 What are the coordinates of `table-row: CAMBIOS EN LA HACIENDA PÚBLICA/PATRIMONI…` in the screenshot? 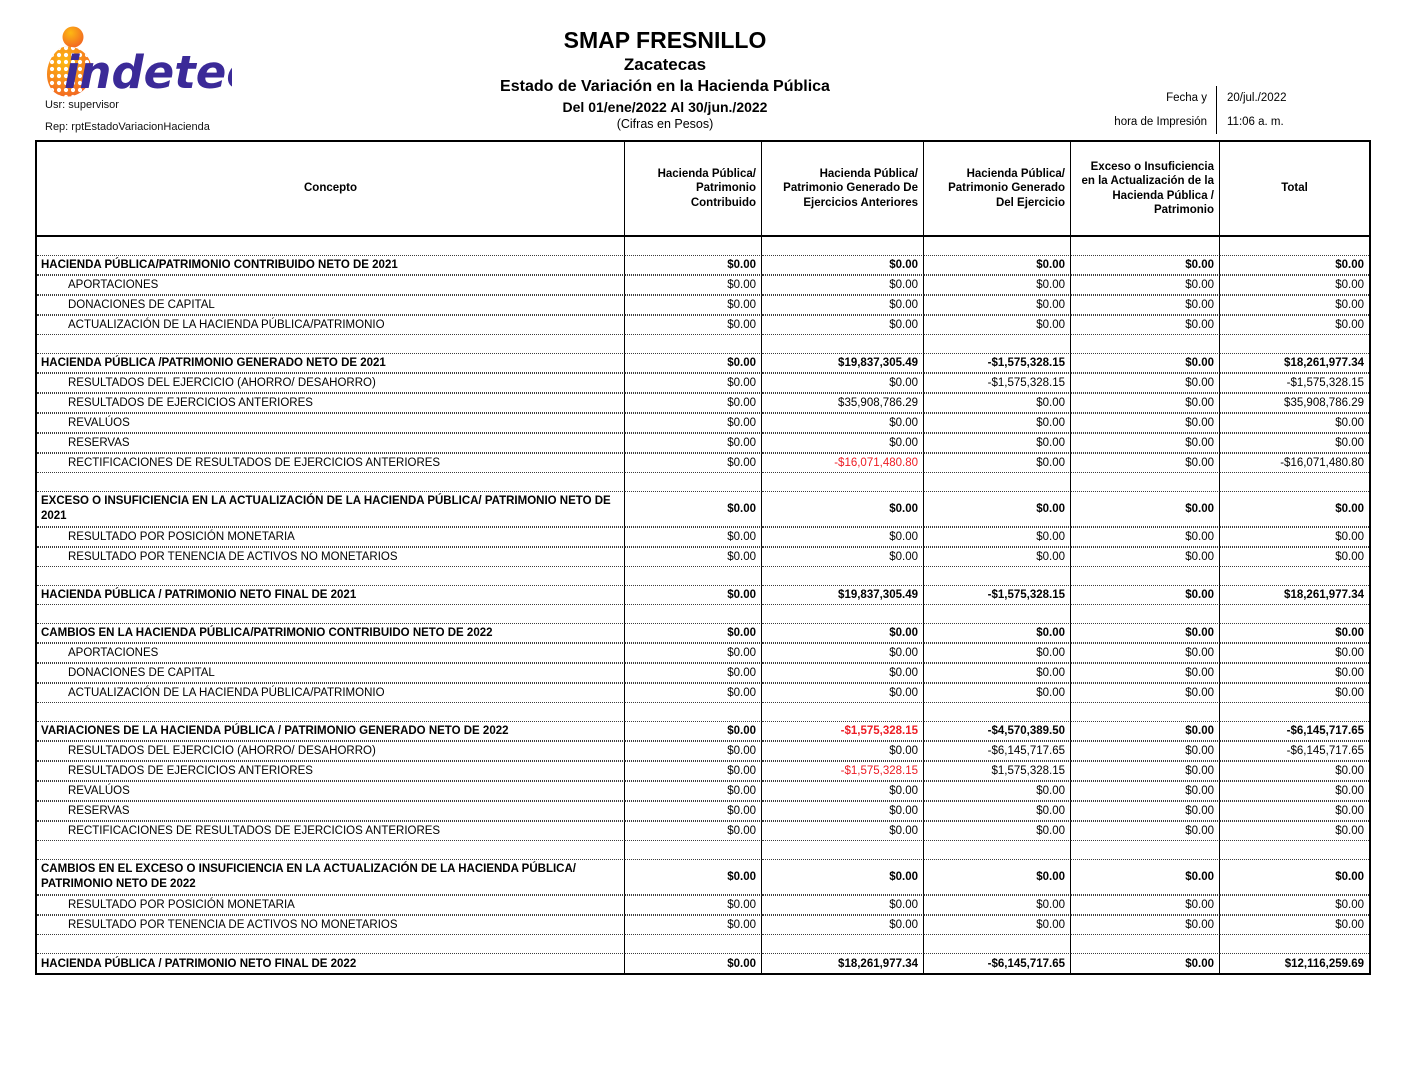 It's located at (703, 633).